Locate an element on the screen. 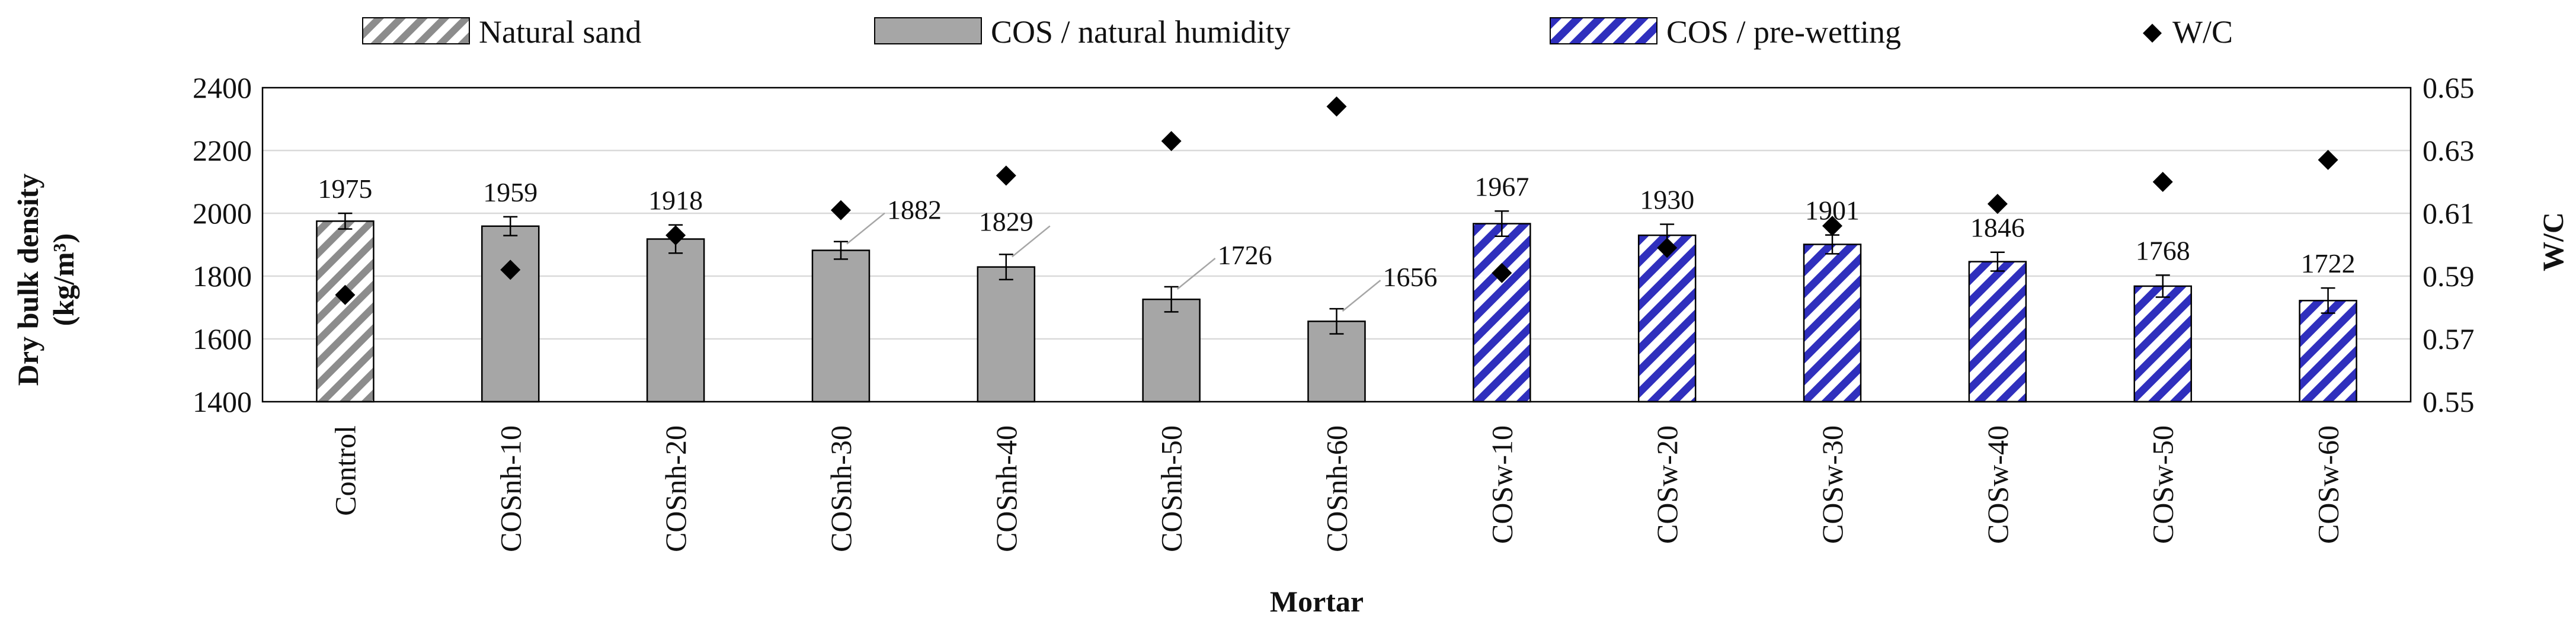 This screenshot has height=631, width=2576. value-label-cosnh-10: 1959 is located at coordinates (510, 192).